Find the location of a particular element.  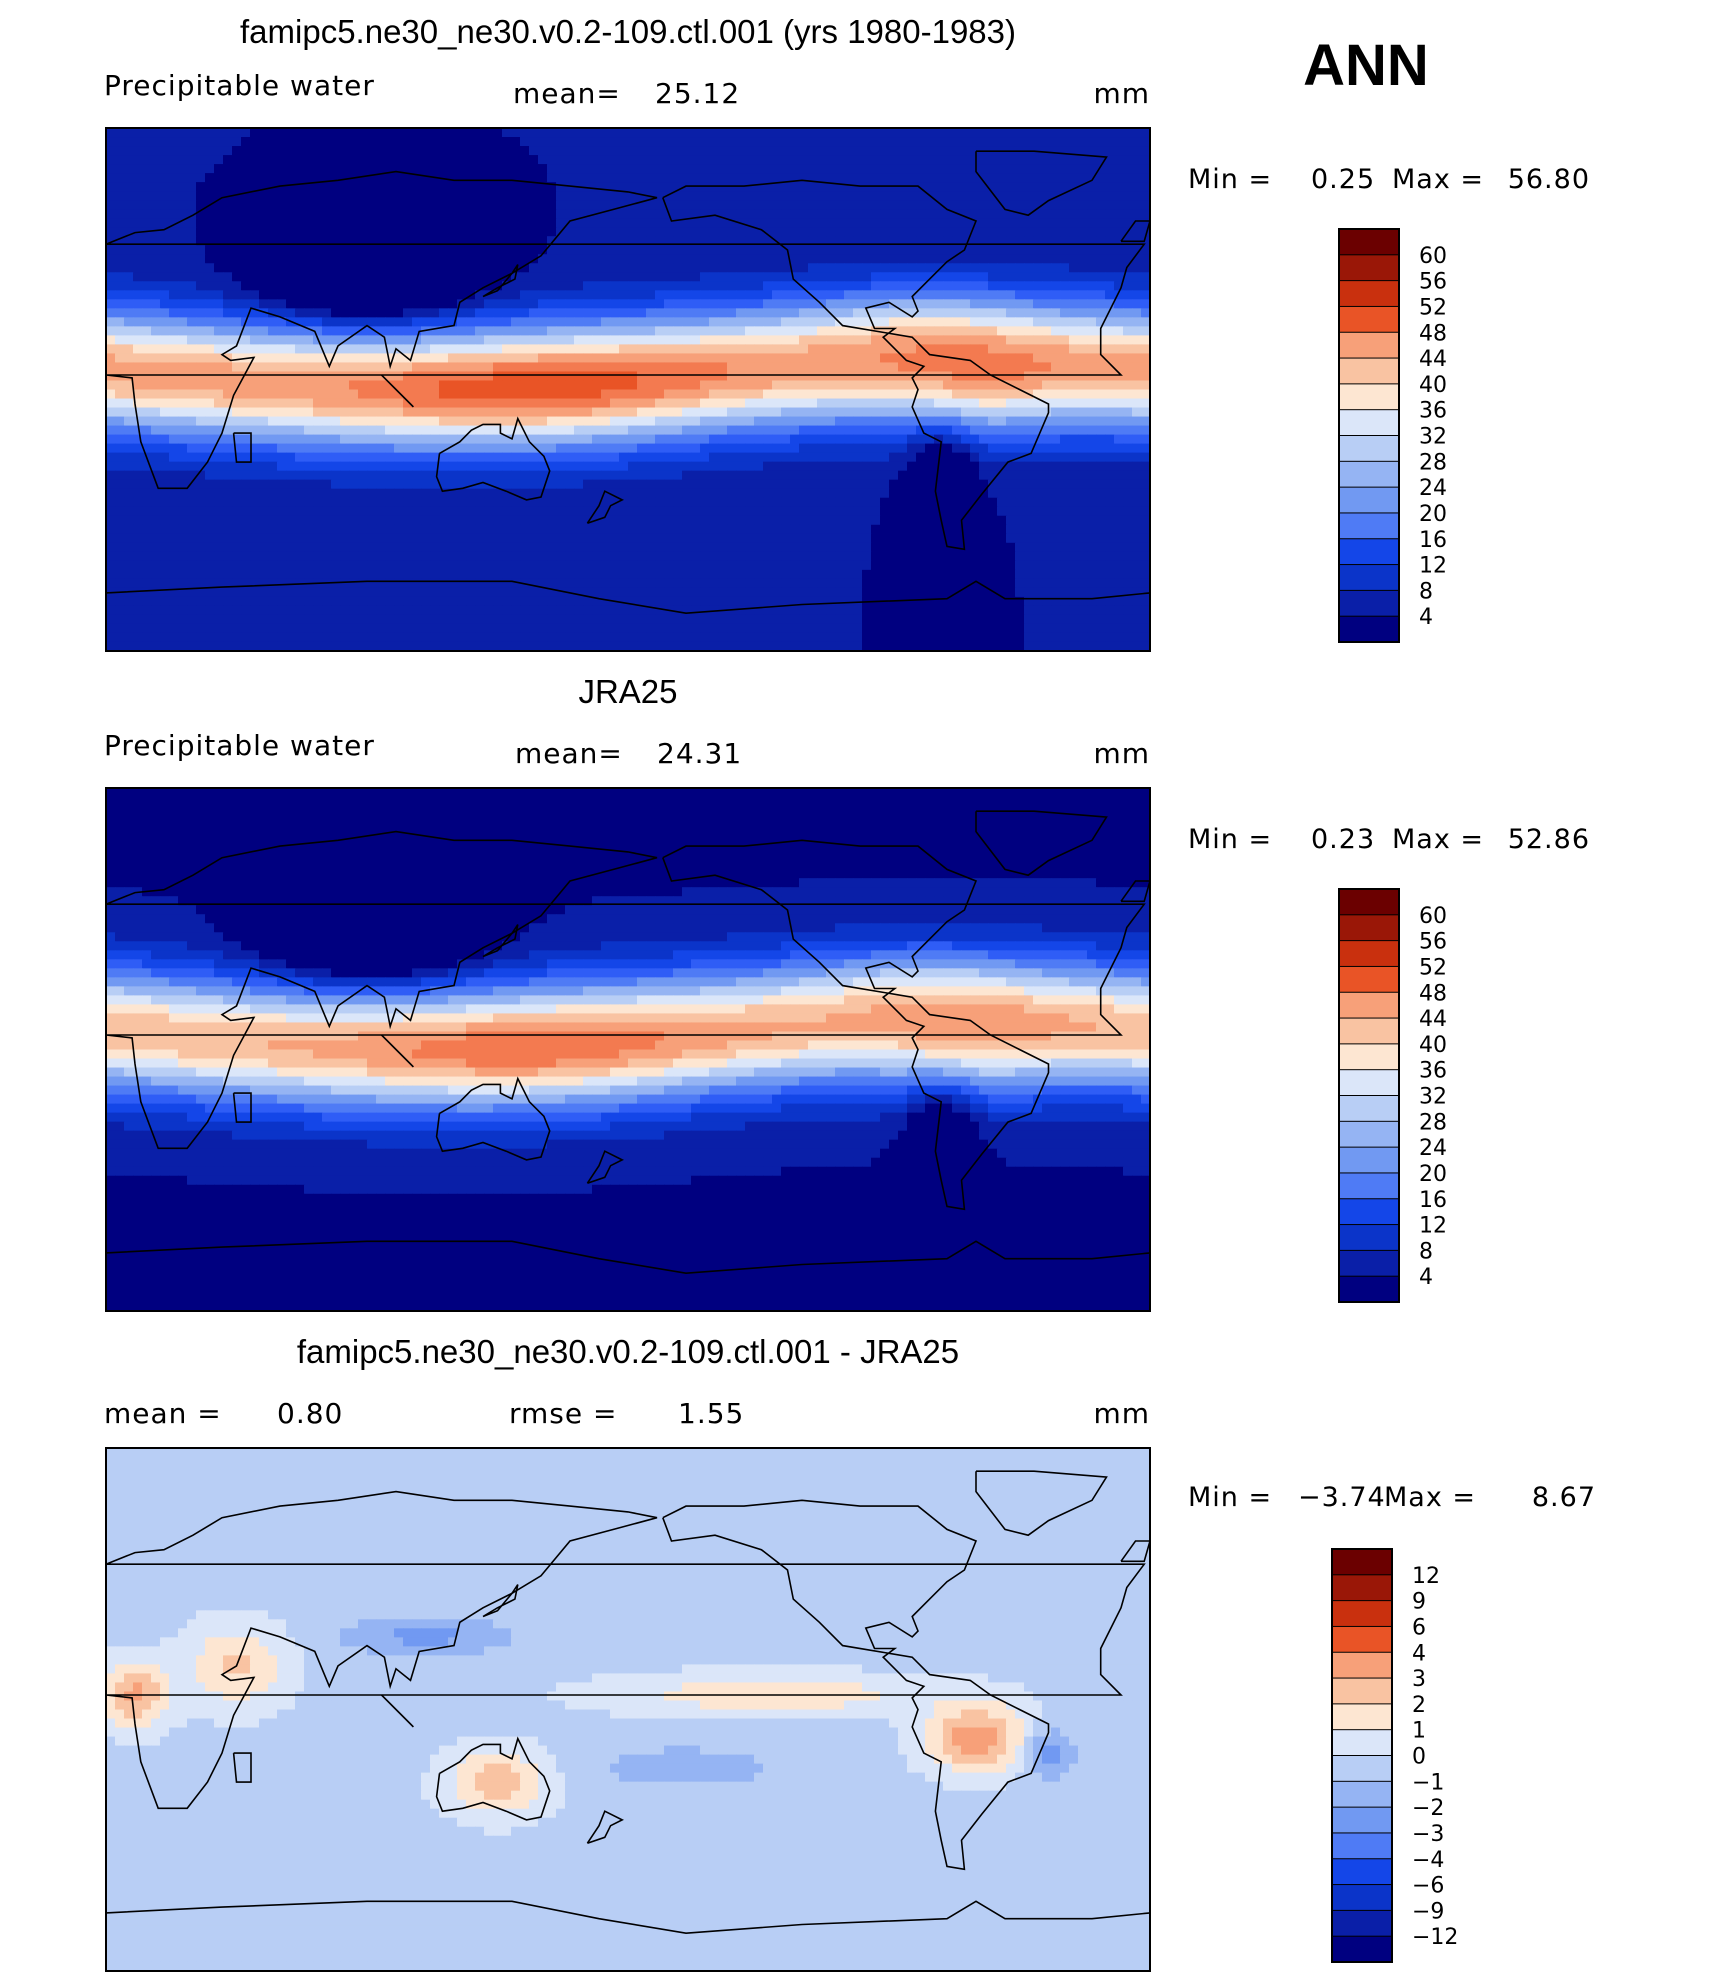

units-label: mm is located at coordinates (1121, 93).